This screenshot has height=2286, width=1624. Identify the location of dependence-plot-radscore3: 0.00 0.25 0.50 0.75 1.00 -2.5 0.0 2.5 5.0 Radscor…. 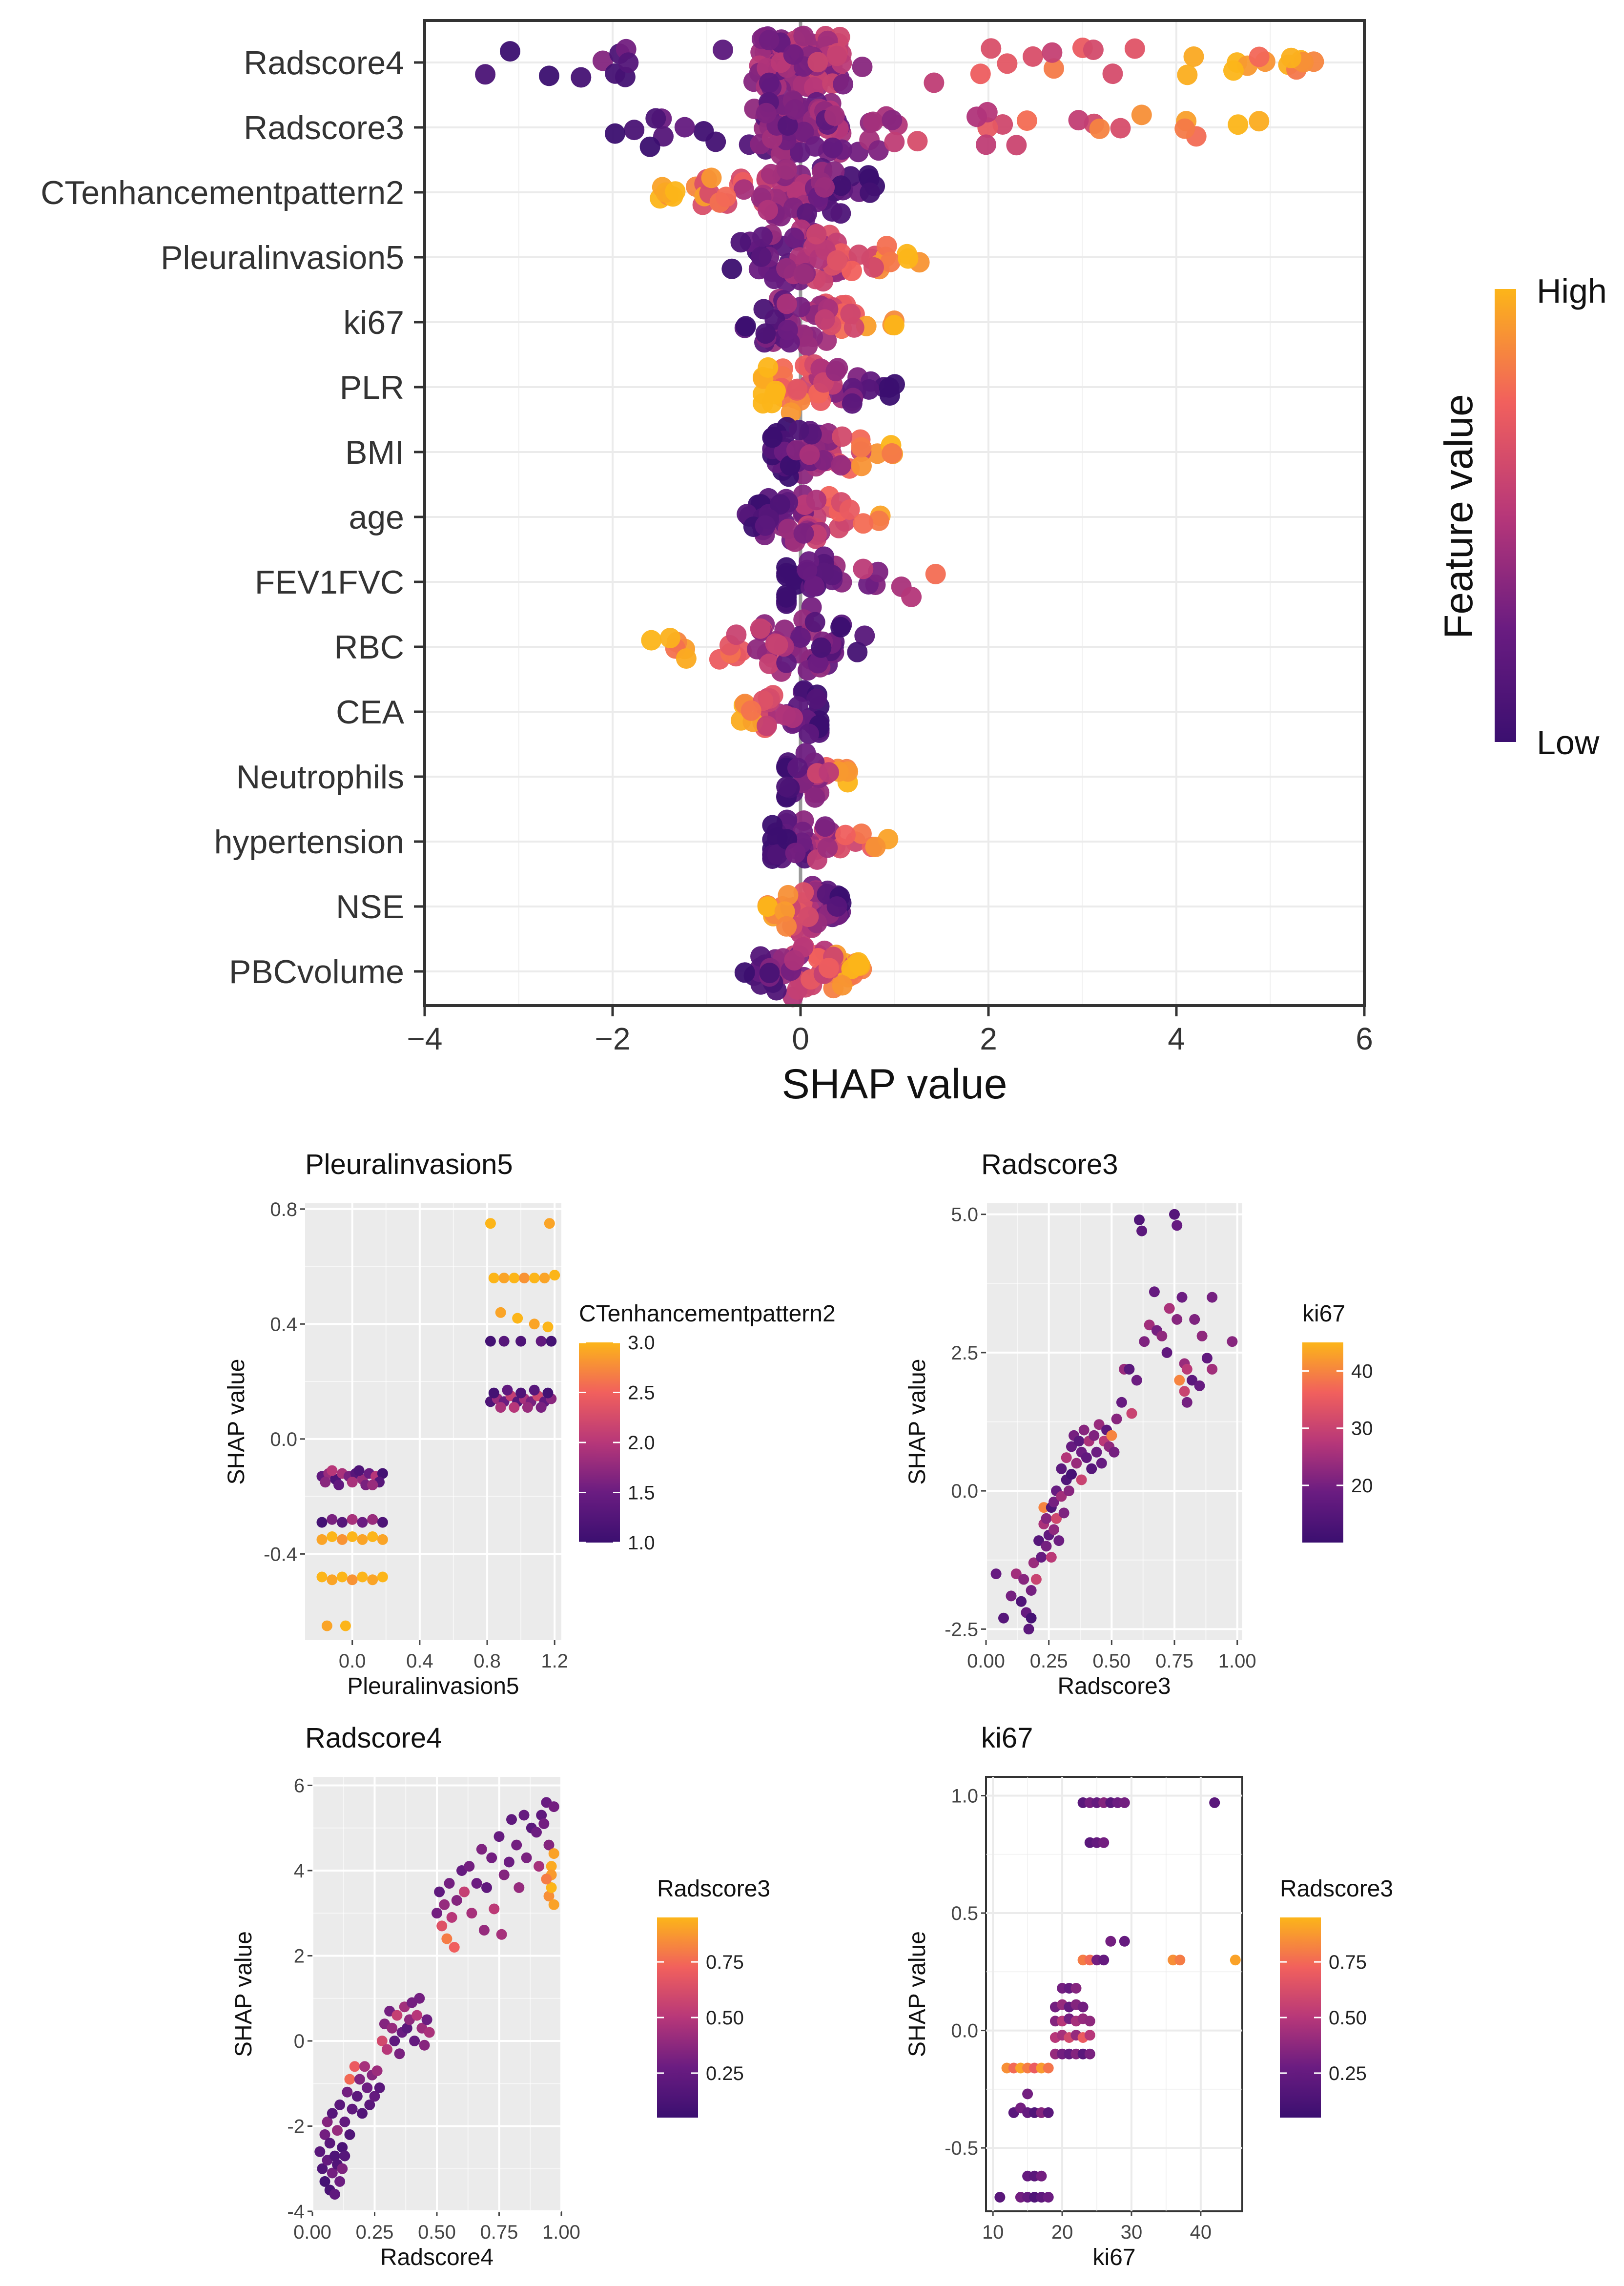
(1139, 1424).